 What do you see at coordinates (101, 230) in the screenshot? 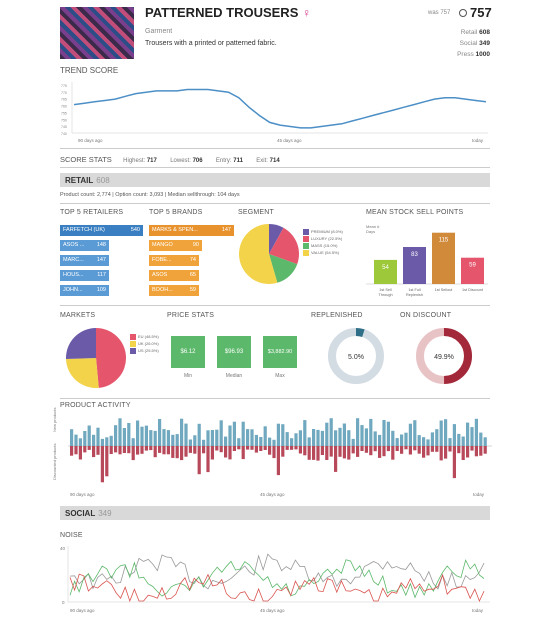
I see `retailer-bar: FARFETCH (UK) 540` at bounding box center [101, 230].